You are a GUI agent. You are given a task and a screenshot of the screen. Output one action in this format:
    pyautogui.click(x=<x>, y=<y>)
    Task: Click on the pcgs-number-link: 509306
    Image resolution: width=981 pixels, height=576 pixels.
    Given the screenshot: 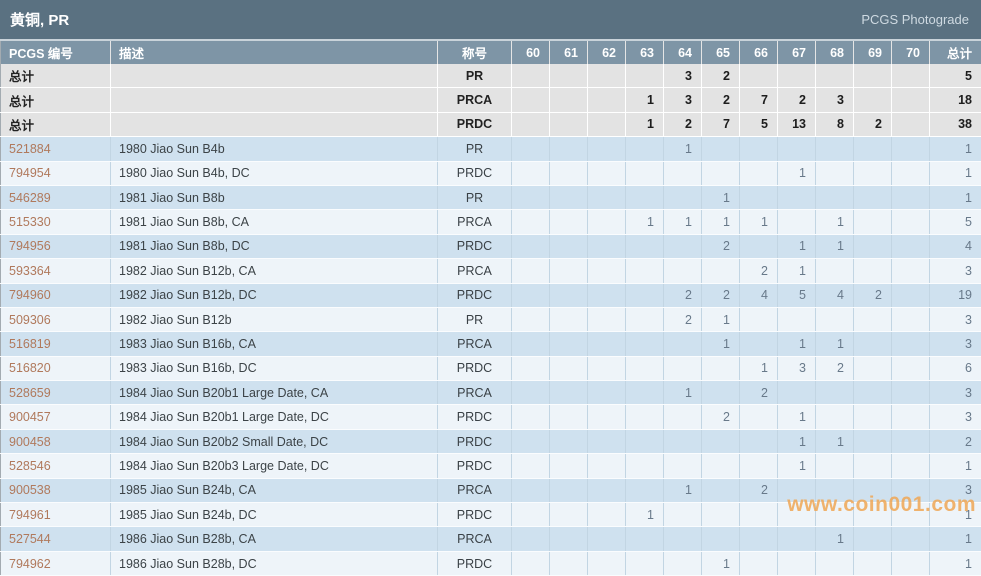 What is the action you would take?
    pyautogui.click(x=56, y=319)
    